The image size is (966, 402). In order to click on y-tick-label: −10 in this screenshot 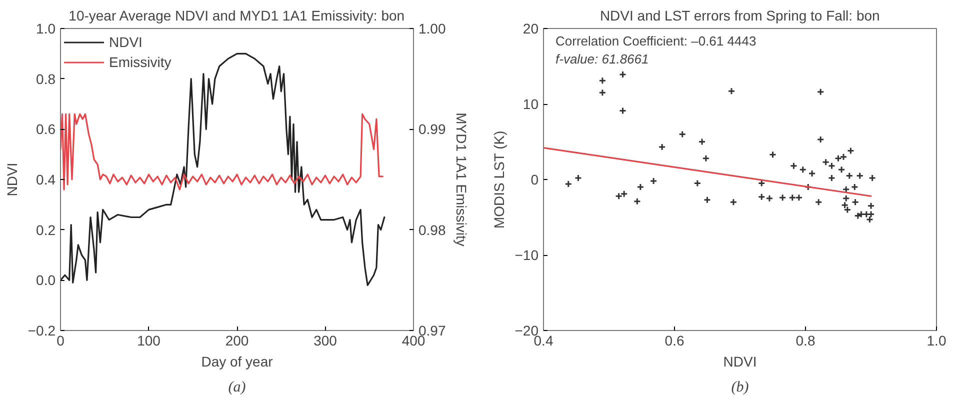, I will do `click(526, 255)`.